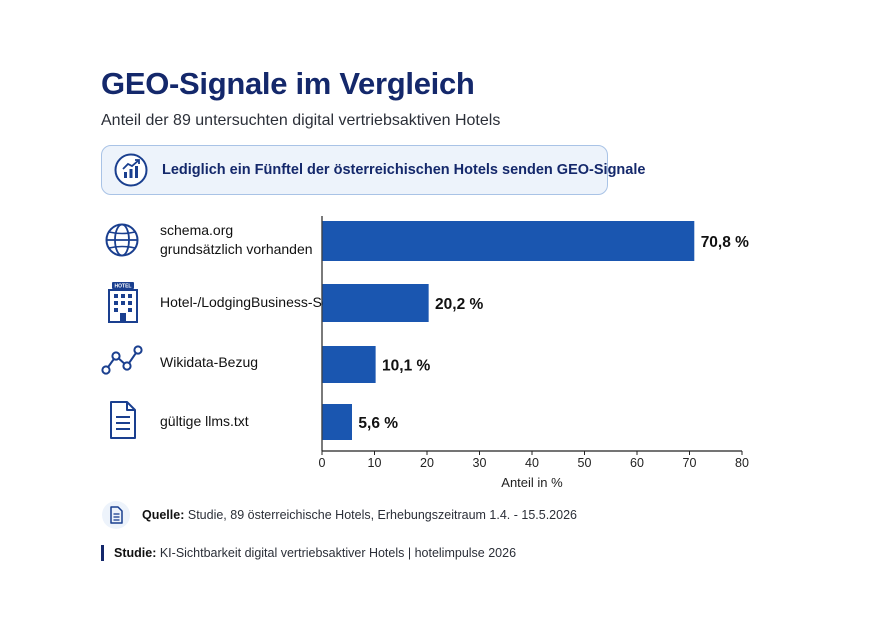 This screenshot has width=896, height=637. What do you see at coordinates (123, 287) in the screenshot?
I see `hotel-sign-text: HOTEL` at bounding box center [123, 287].